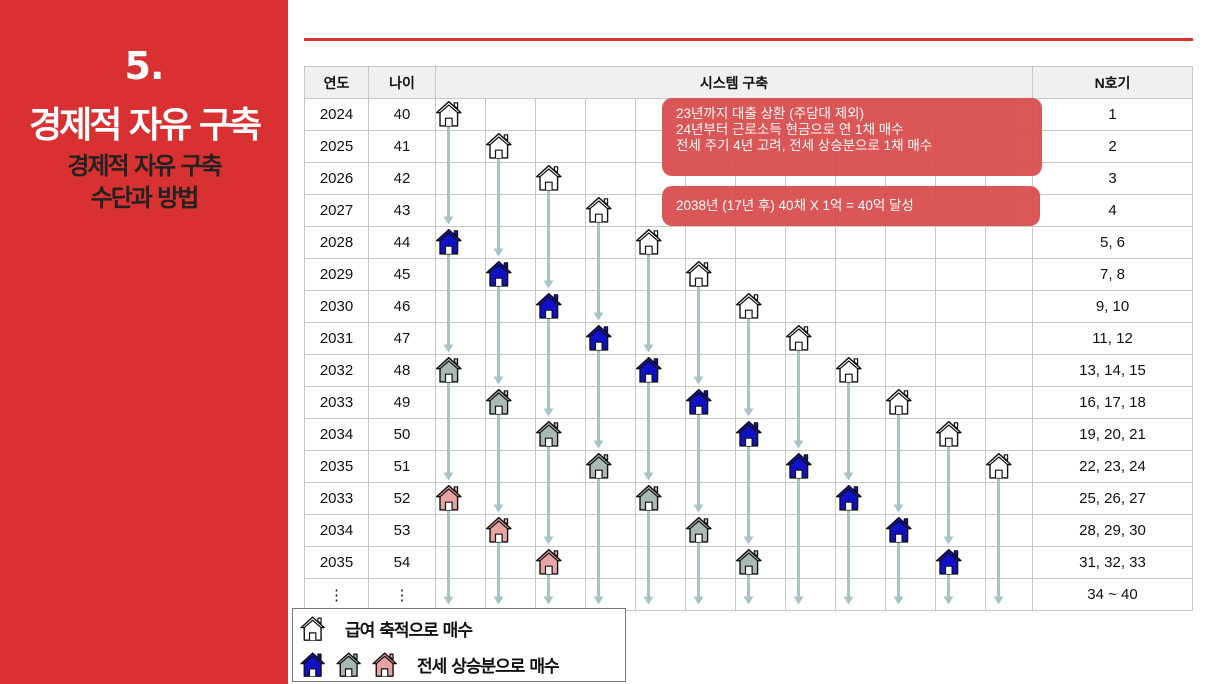 This screenshot has height=684, width=1216. What do you see at coordinates (1112, 306) in the screenshot?
I see `n-cell: 9, 10` at bounding box center [1112, 306].